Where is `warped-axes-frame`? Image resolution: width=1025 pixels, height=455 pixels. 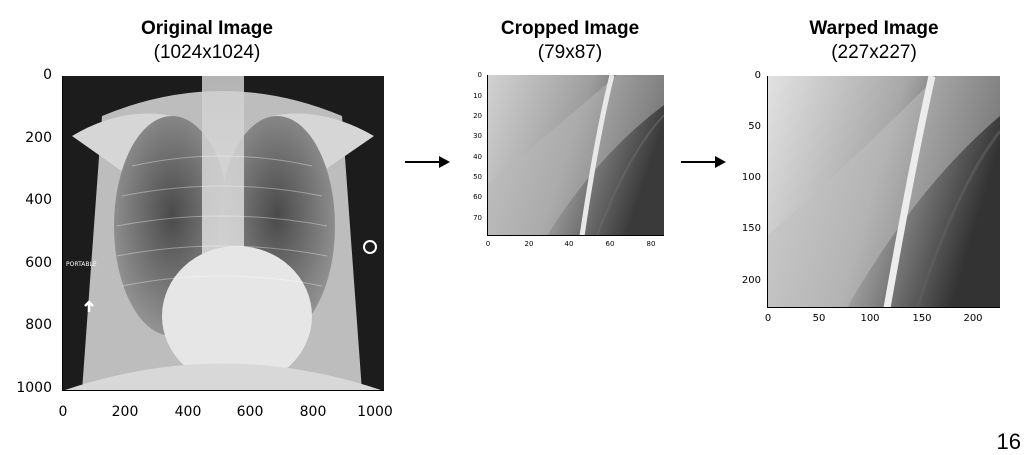 warped-axes-frame is located at coordinates (883, 192).